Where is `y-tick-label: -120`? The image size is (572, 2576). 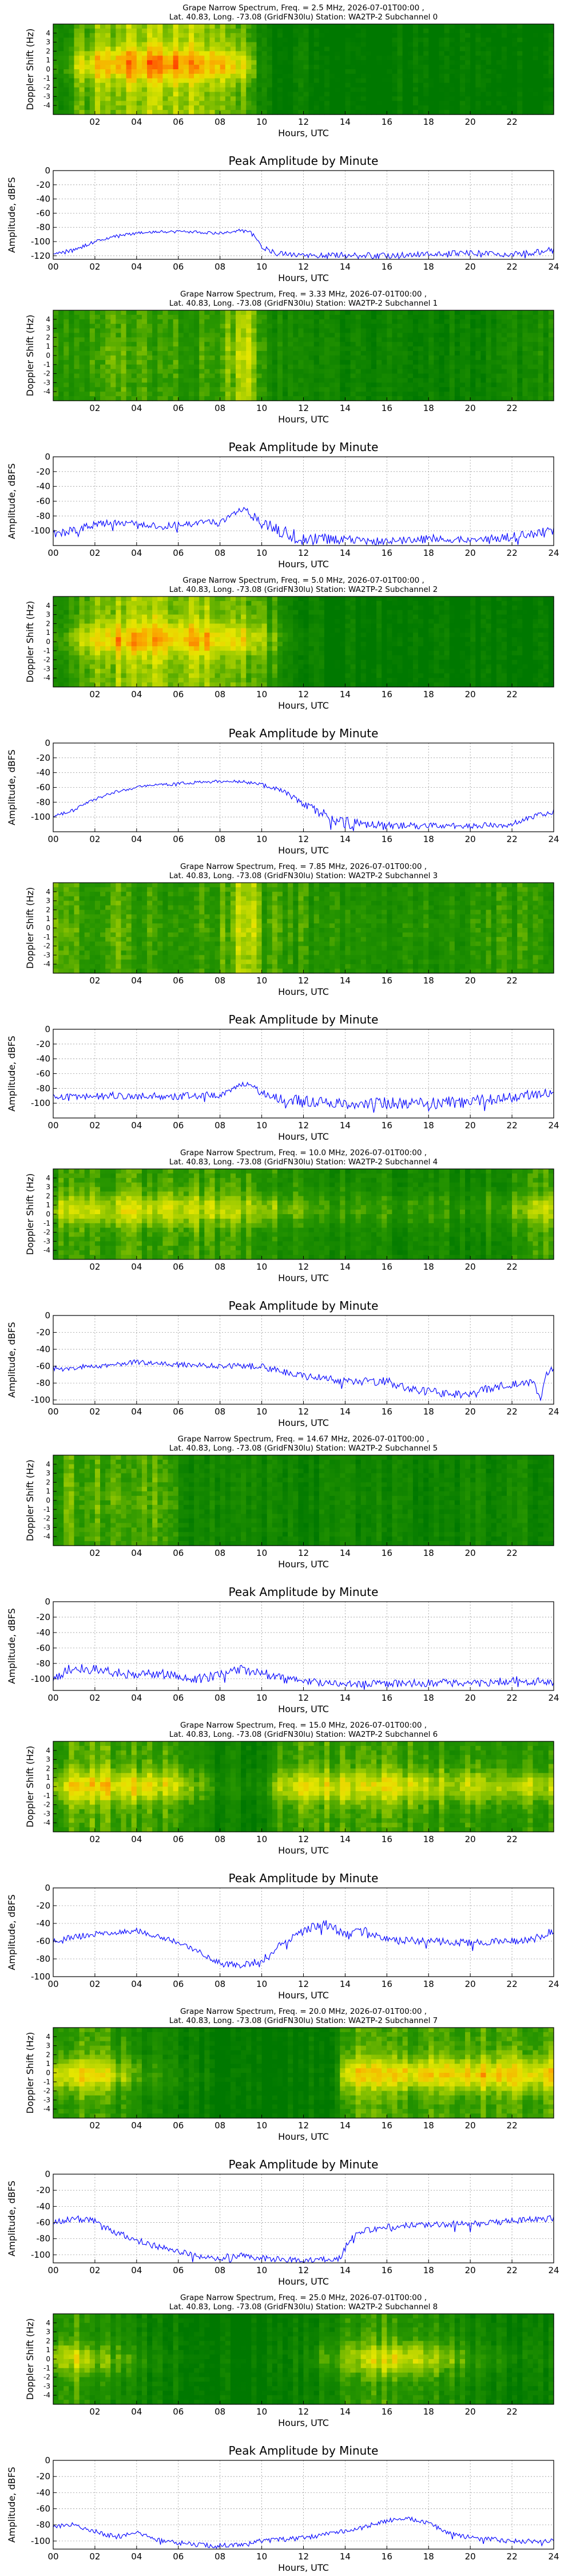 y-tick-label: -120 is located at coordinates (40, 256).